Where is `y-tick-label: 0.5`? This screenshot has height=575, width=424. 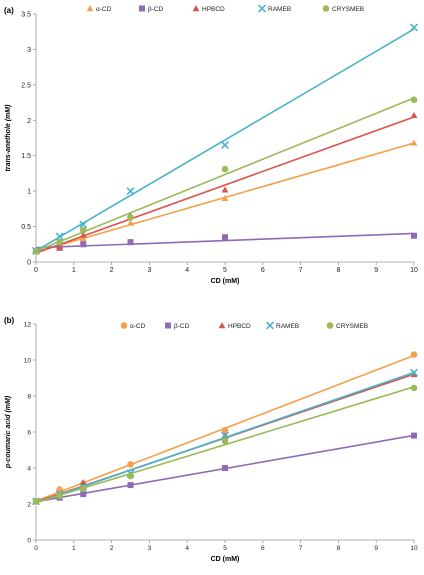 y-tick-label: 0.5 is located at coordinates (26, 227).